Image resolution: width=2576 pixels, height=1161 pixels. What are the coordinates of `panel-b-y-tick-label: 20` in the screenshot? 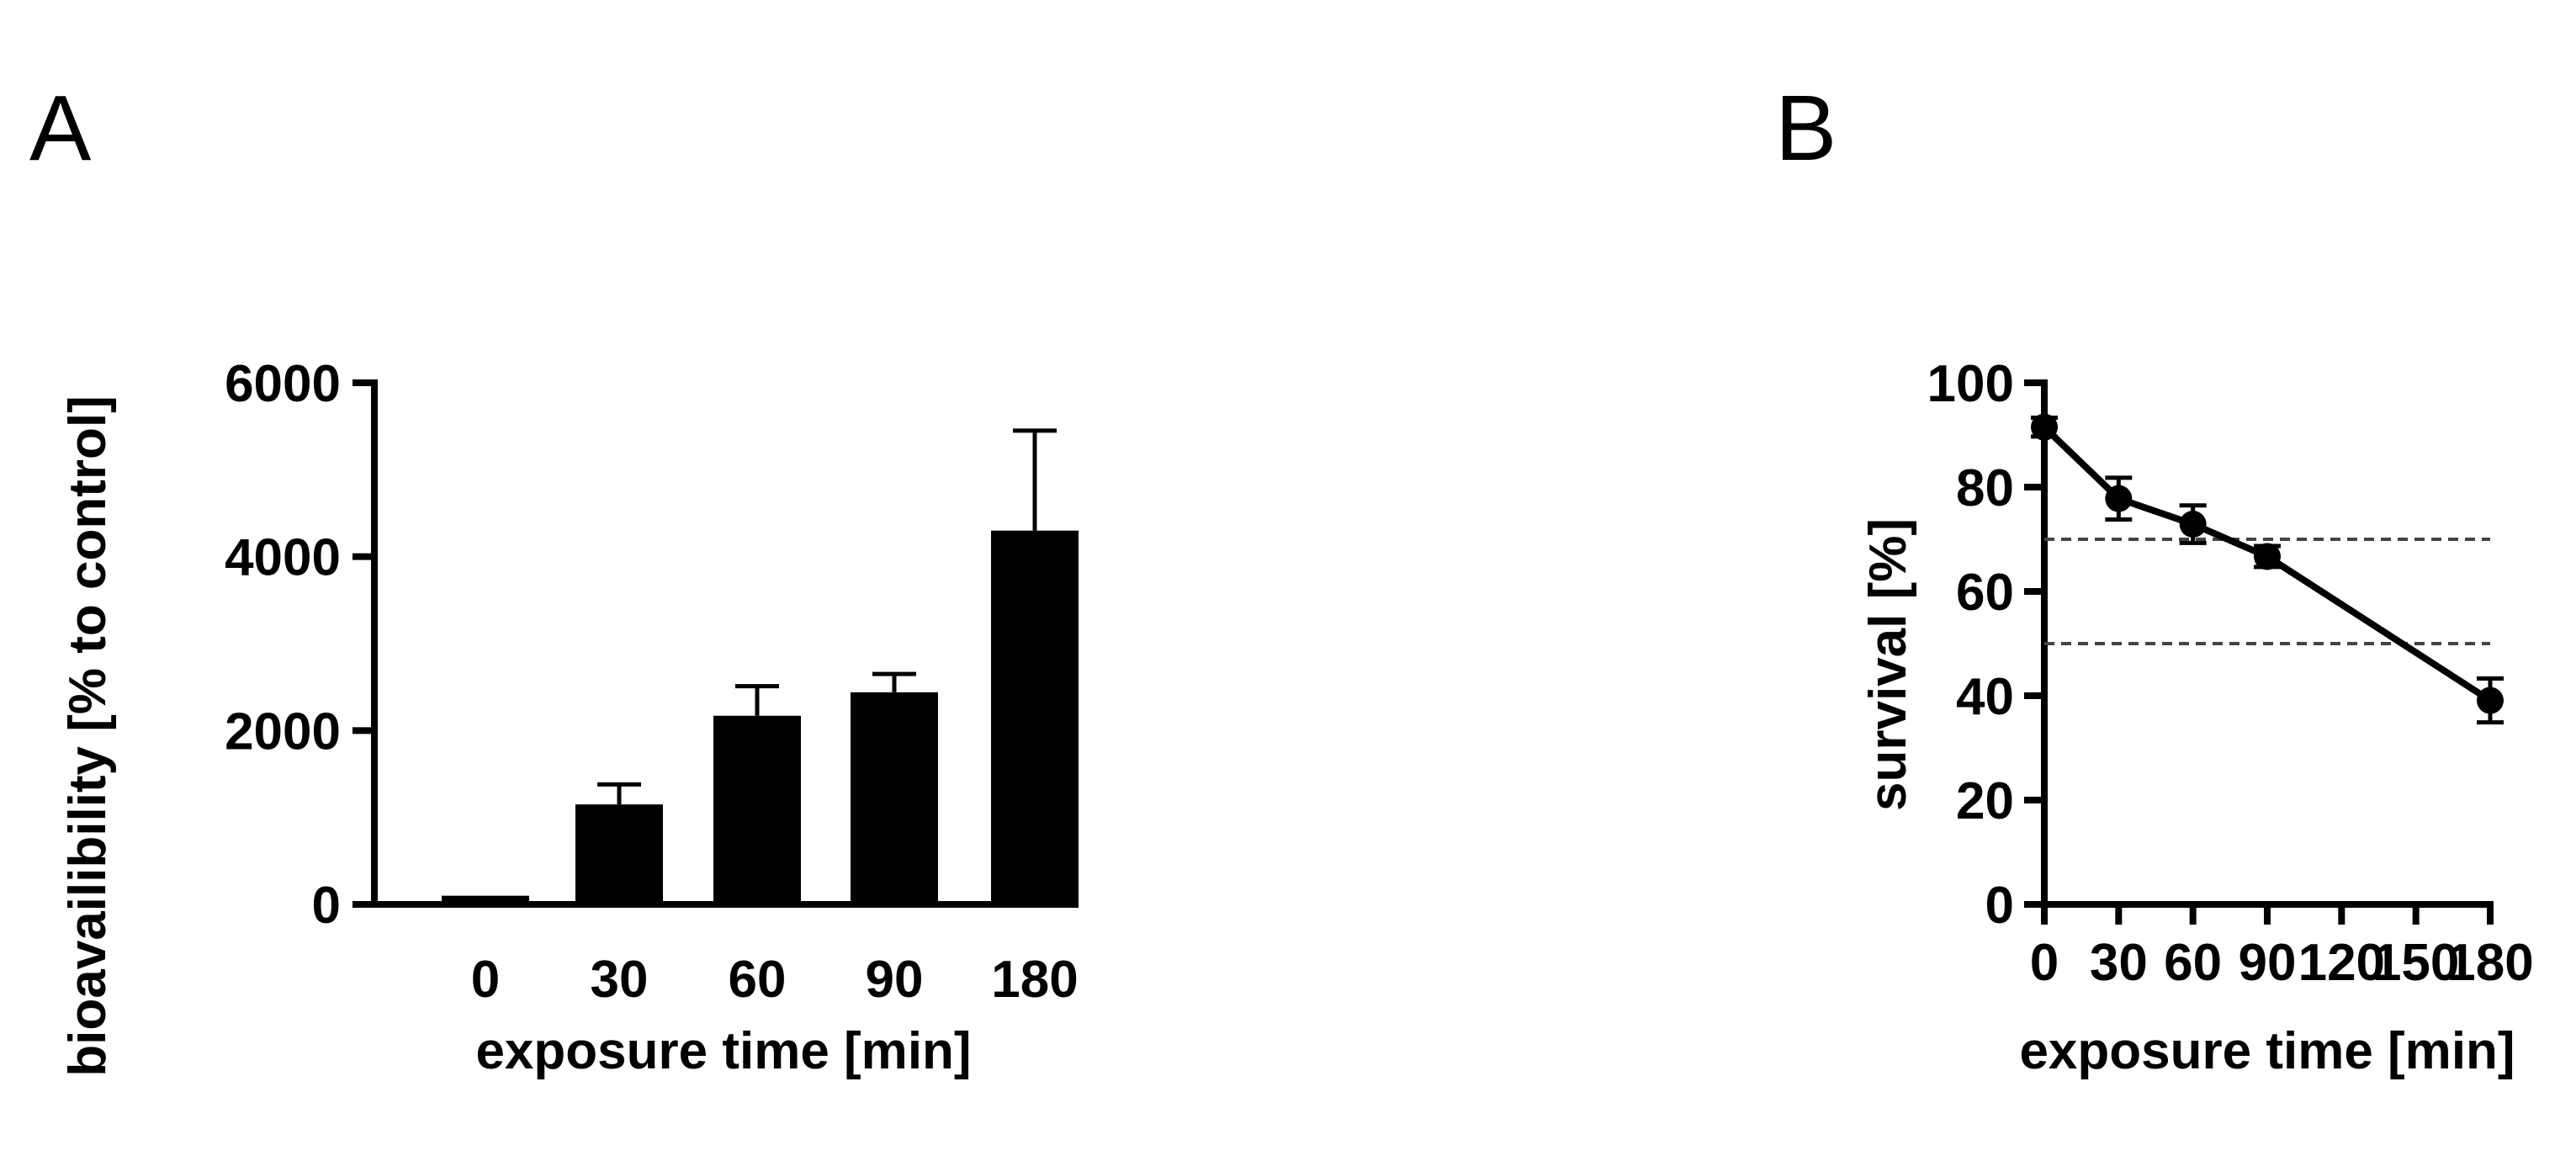 It's located at (1985, 801).